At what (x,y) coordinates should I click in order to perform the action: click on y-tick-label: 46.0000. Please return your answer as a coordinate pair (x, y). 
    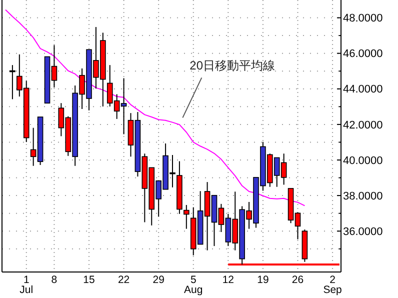
    Looking at the image, I should click on (363, 54).